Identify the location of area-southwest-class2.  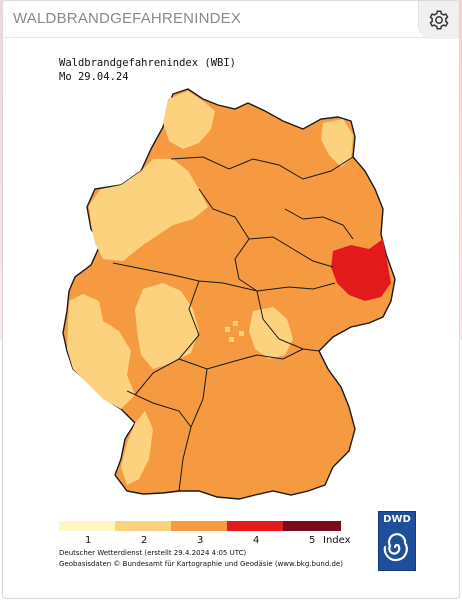
(137, 448).